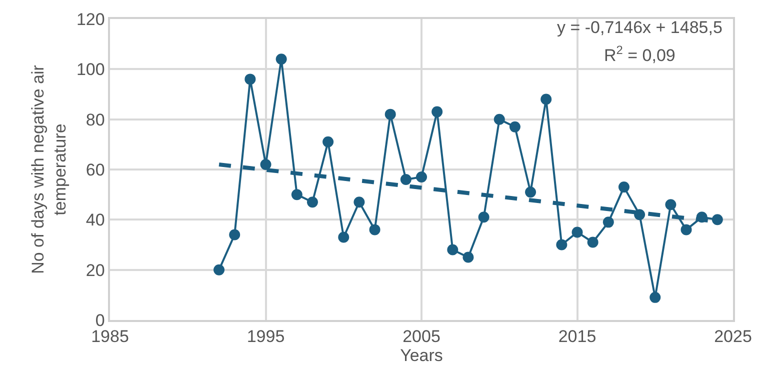  Describe the element at coordinates (639, 27) in the screenshot. I see `annotation: y = -0,7146x + 1485,5` at that location.